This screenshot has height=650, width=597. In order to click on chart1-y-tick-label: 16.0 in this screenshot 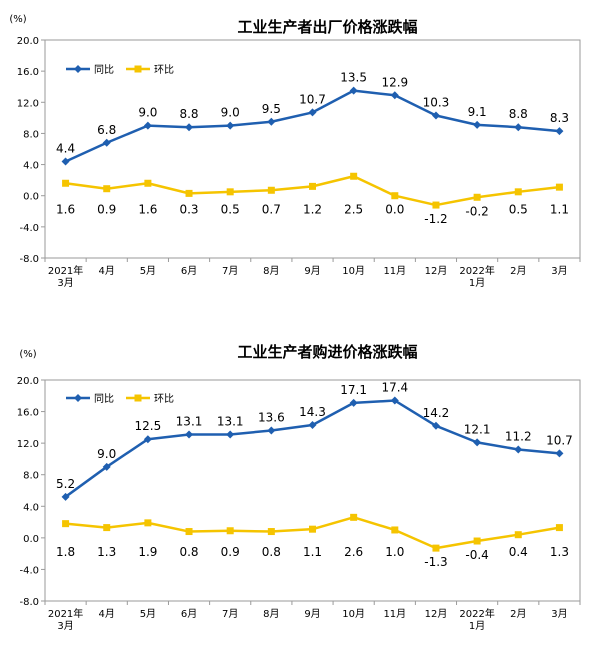, I will do `click(28, 72)`.